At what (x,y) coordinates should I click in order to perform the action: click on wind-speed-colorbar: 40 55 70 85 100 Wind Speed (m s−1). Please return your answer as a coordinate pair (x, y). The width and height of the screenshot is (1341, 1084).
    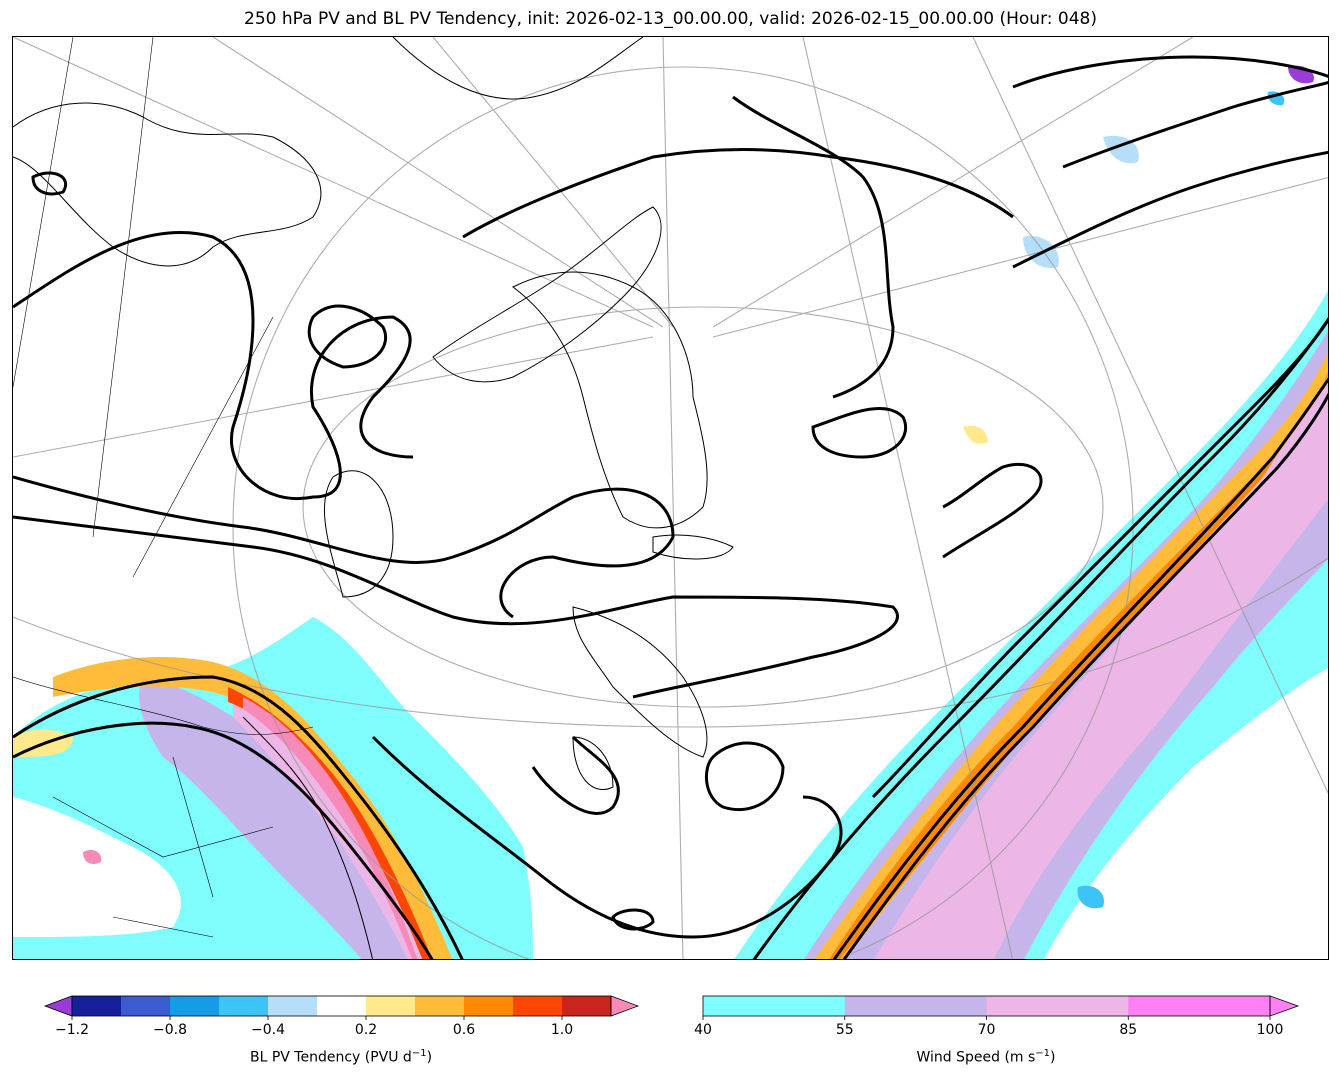
    Looking at the image, I should click on (997, 1035).